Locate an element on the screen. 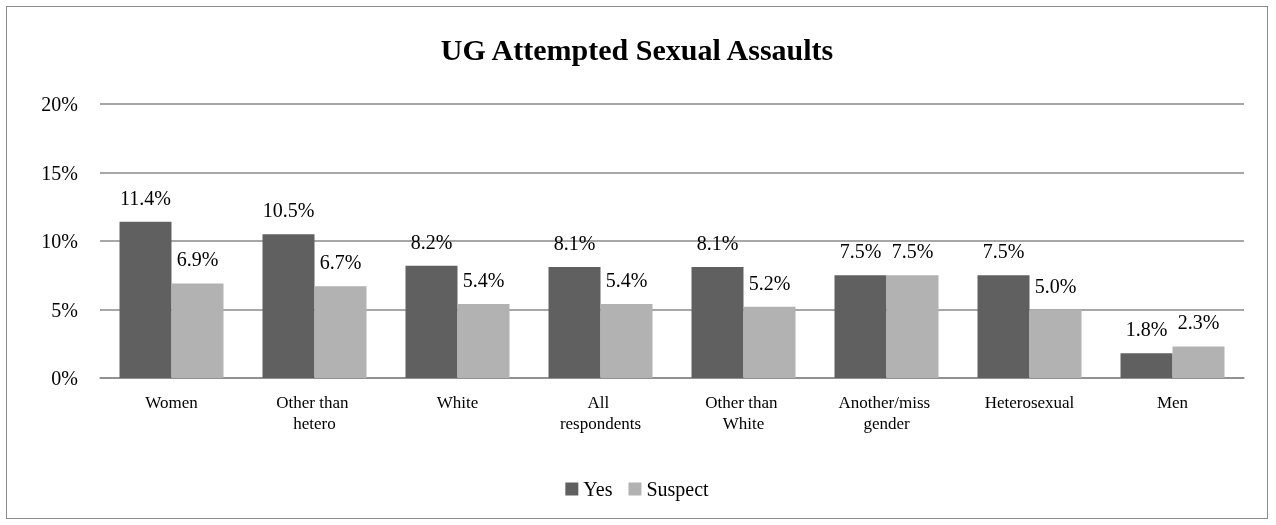 The height and width of the screenshot is (525, 1276). data-label: 2.3% is located at coordinates (1198, 322).